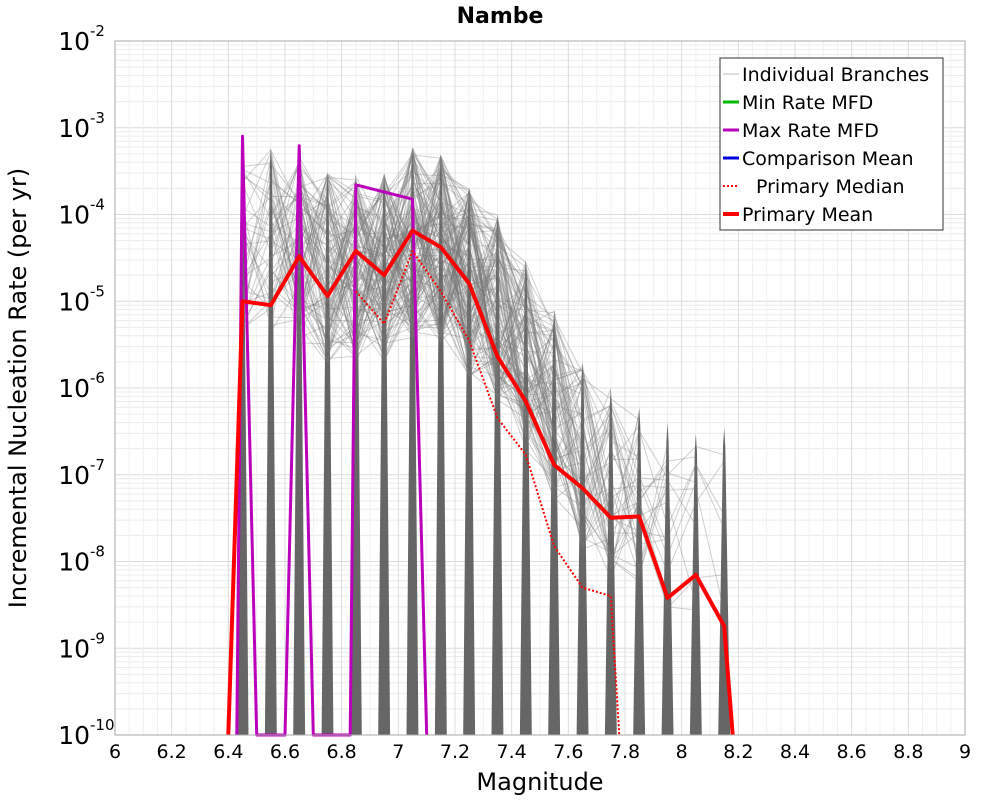  Describe the element at coordinates (831, 144) in the screenshot. I see `legend-box` at that location.